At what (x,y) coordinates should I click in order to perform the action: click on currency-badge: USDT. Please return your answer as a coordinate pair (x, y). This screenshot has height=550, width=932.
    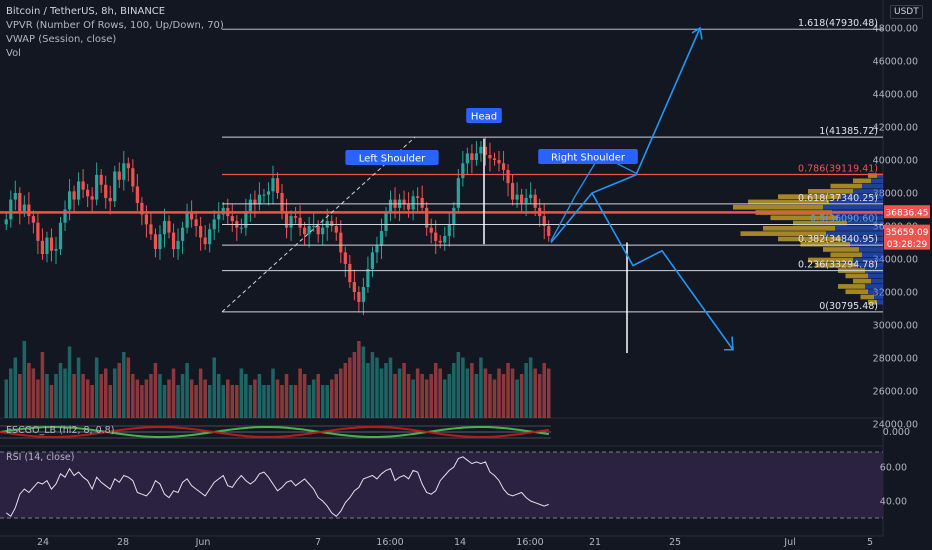
    Looking at the image, I should click on (906, 12).